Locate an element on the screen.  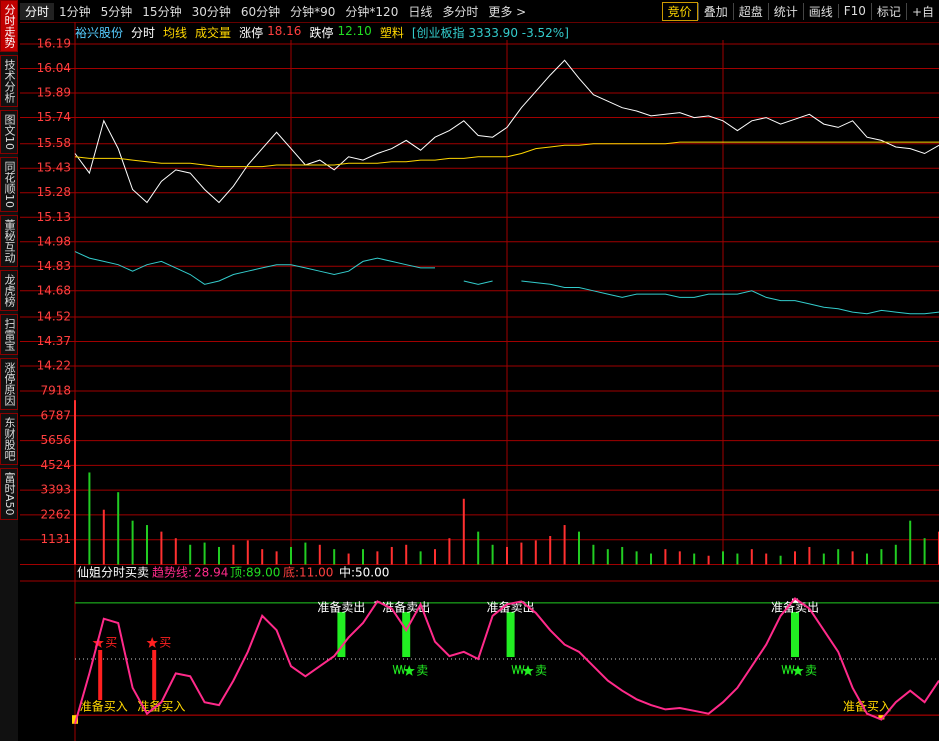
period-tab: 60分钟 is located at coordinates (260, 11).